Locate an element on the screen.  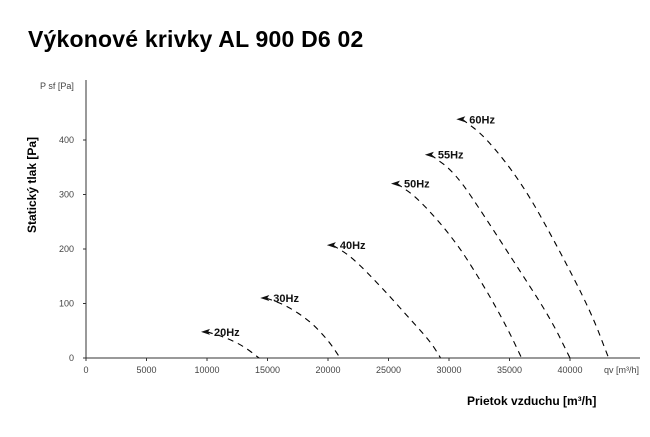
x-tick-label: 35000 is located at coordinates (509, 370).